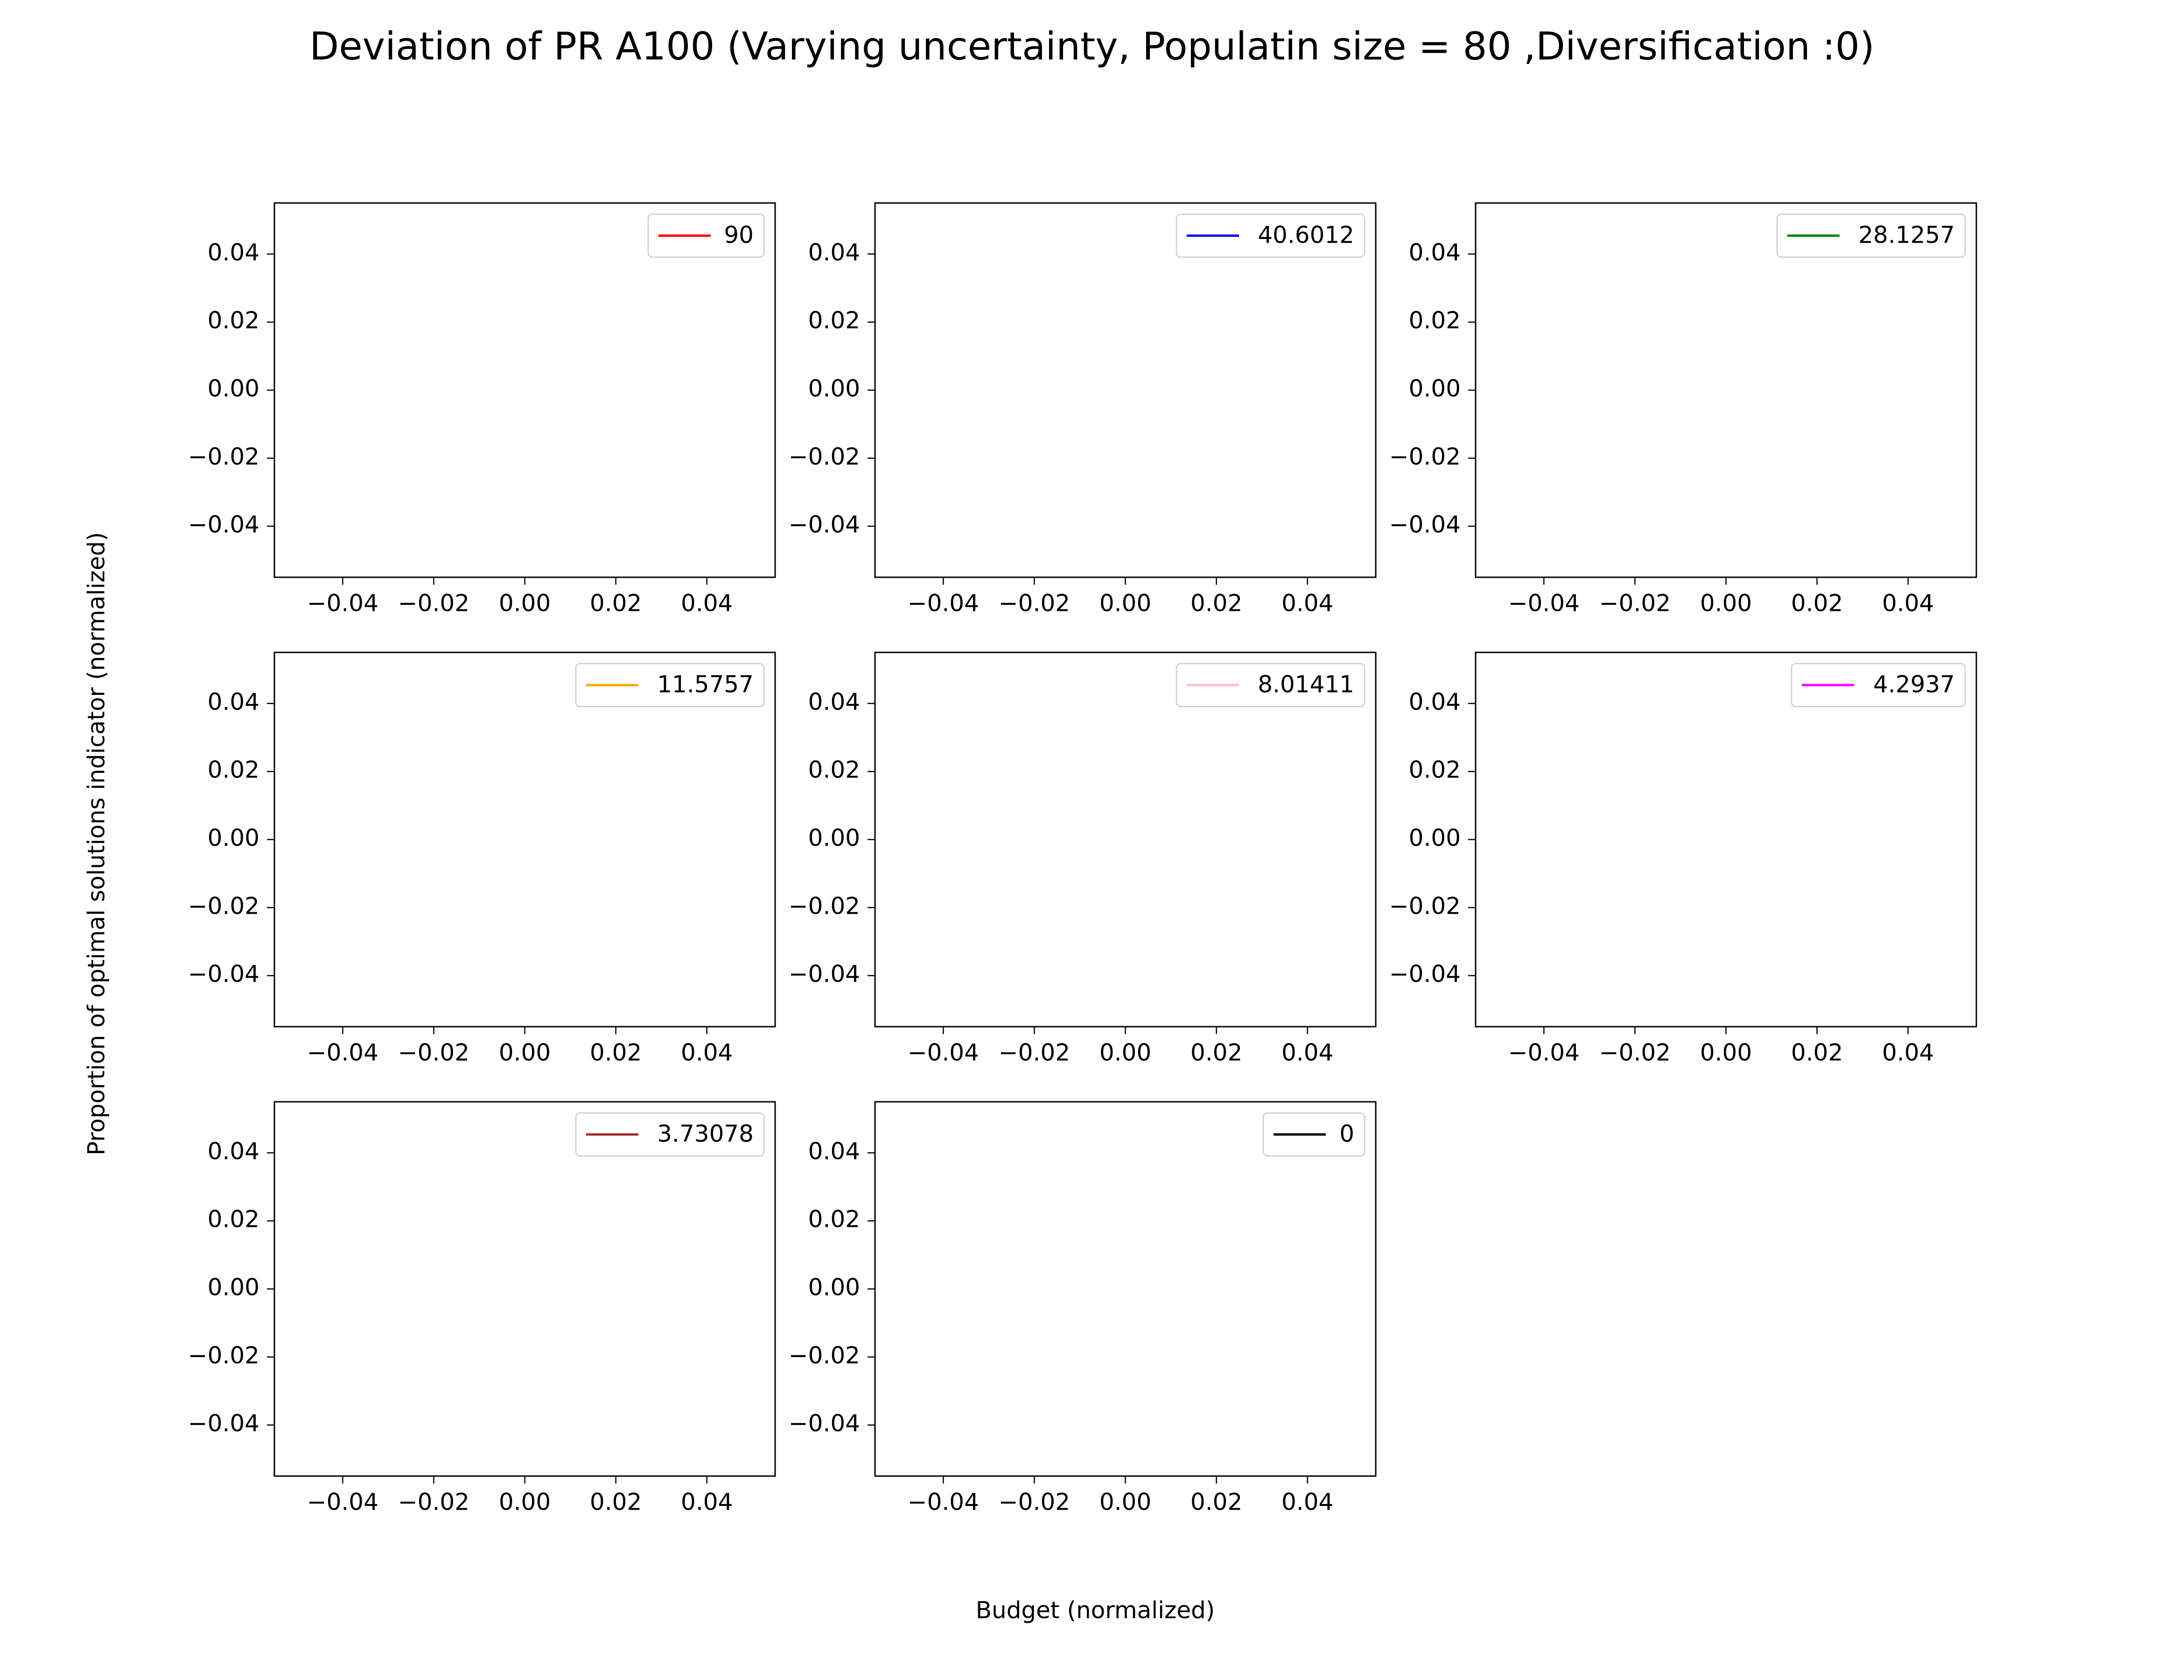  I want to click on legend-label: 3.73078, so click(705, 1134).